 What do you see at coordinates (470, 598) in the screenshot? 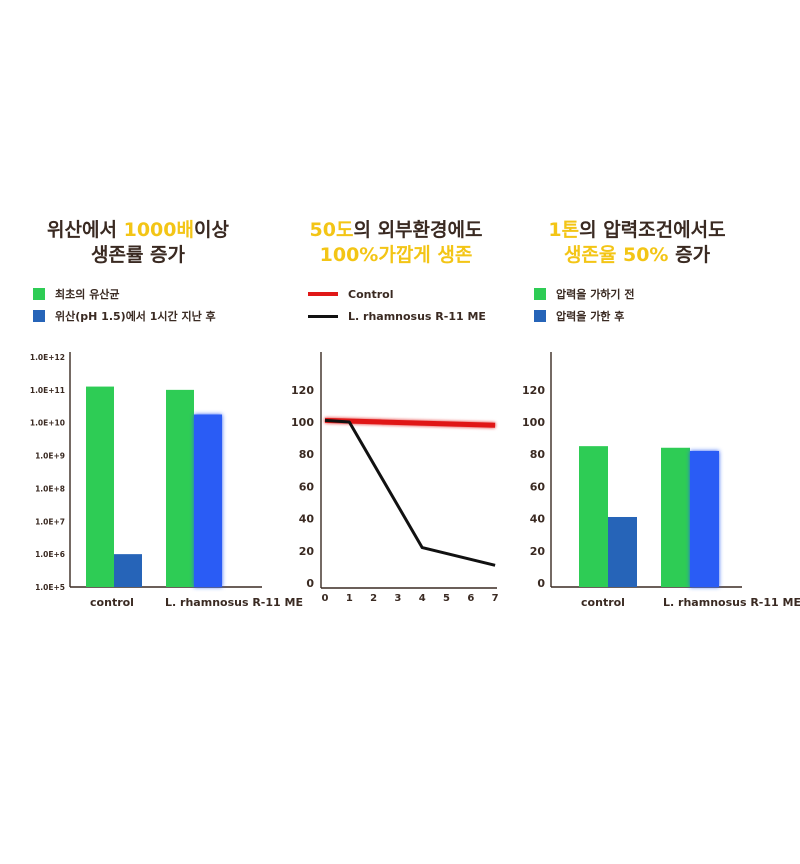
I see `x-tick-label: 6` at bounding box center [470, 598].